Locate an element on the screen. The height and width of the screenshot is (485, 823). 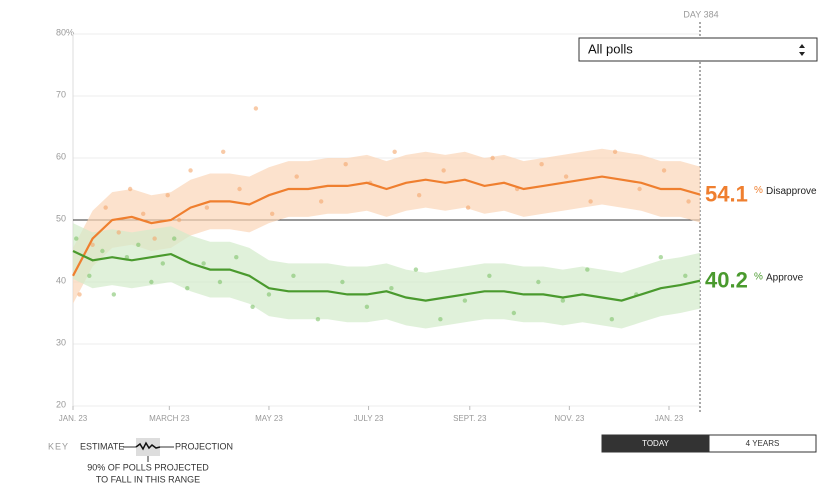
filter-dropdown: All polls is located at coordinates (698, 49).